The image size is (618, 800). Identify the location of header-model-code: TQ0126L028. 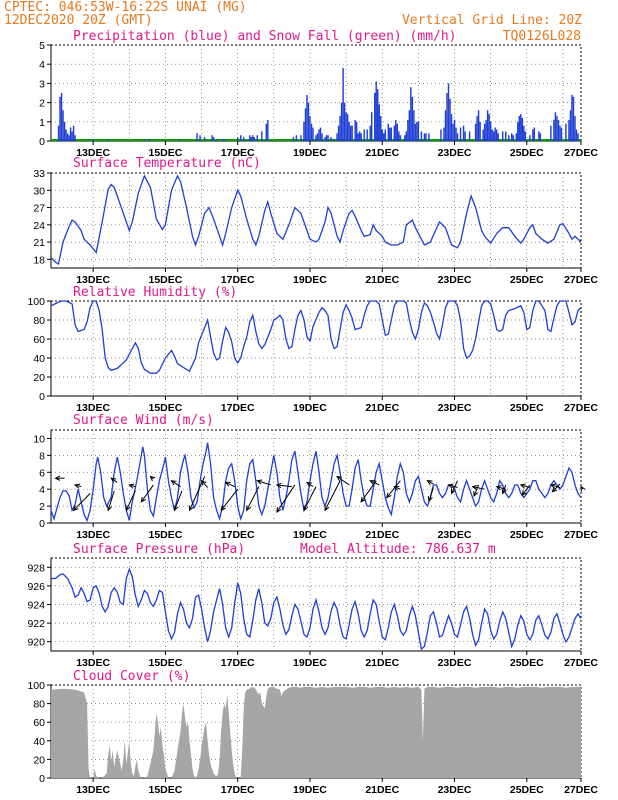
(542, 36).